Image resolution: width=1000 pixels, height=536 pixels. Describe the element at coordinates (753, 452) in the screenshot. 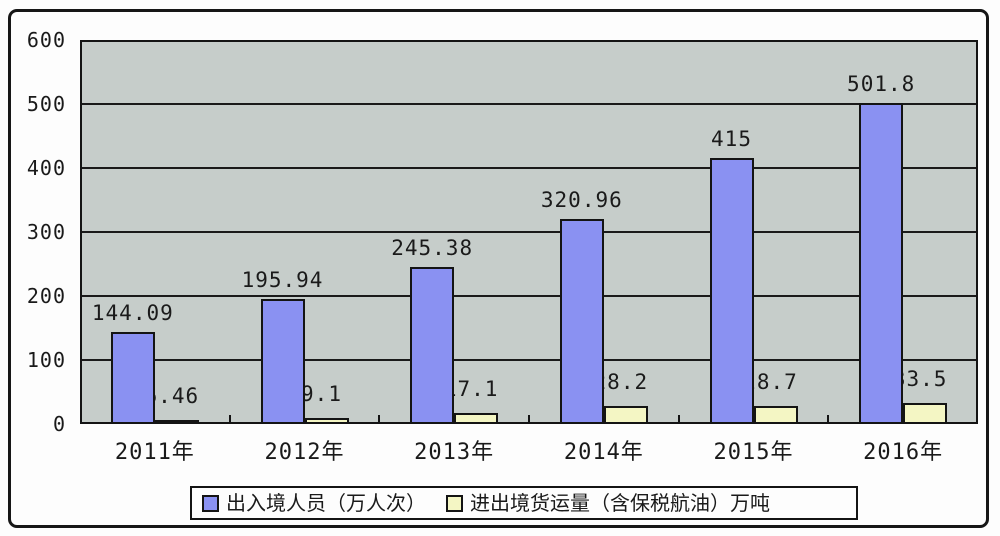

I see `x-axis-label-2015年: 2015年` at that location.